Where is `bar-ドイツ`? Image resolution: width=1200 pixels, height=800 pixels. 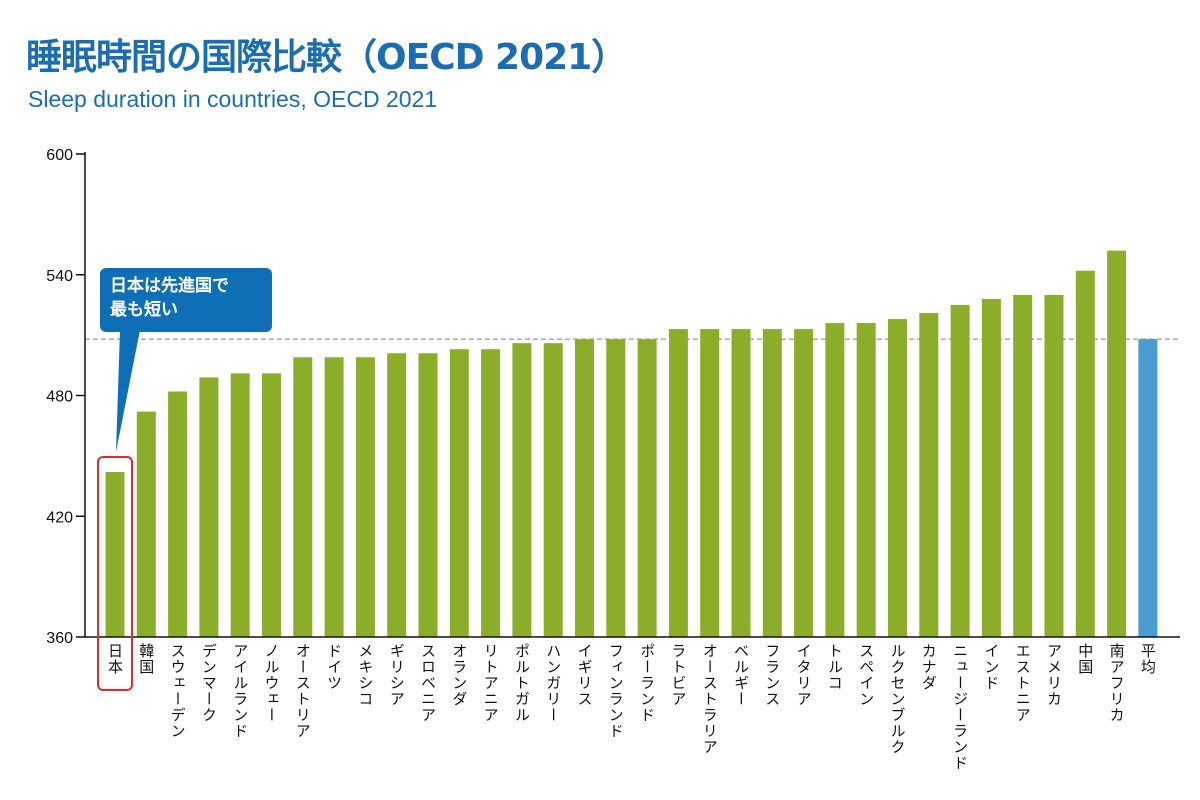
bar-ドイツ is located at coordinates (334, 497).